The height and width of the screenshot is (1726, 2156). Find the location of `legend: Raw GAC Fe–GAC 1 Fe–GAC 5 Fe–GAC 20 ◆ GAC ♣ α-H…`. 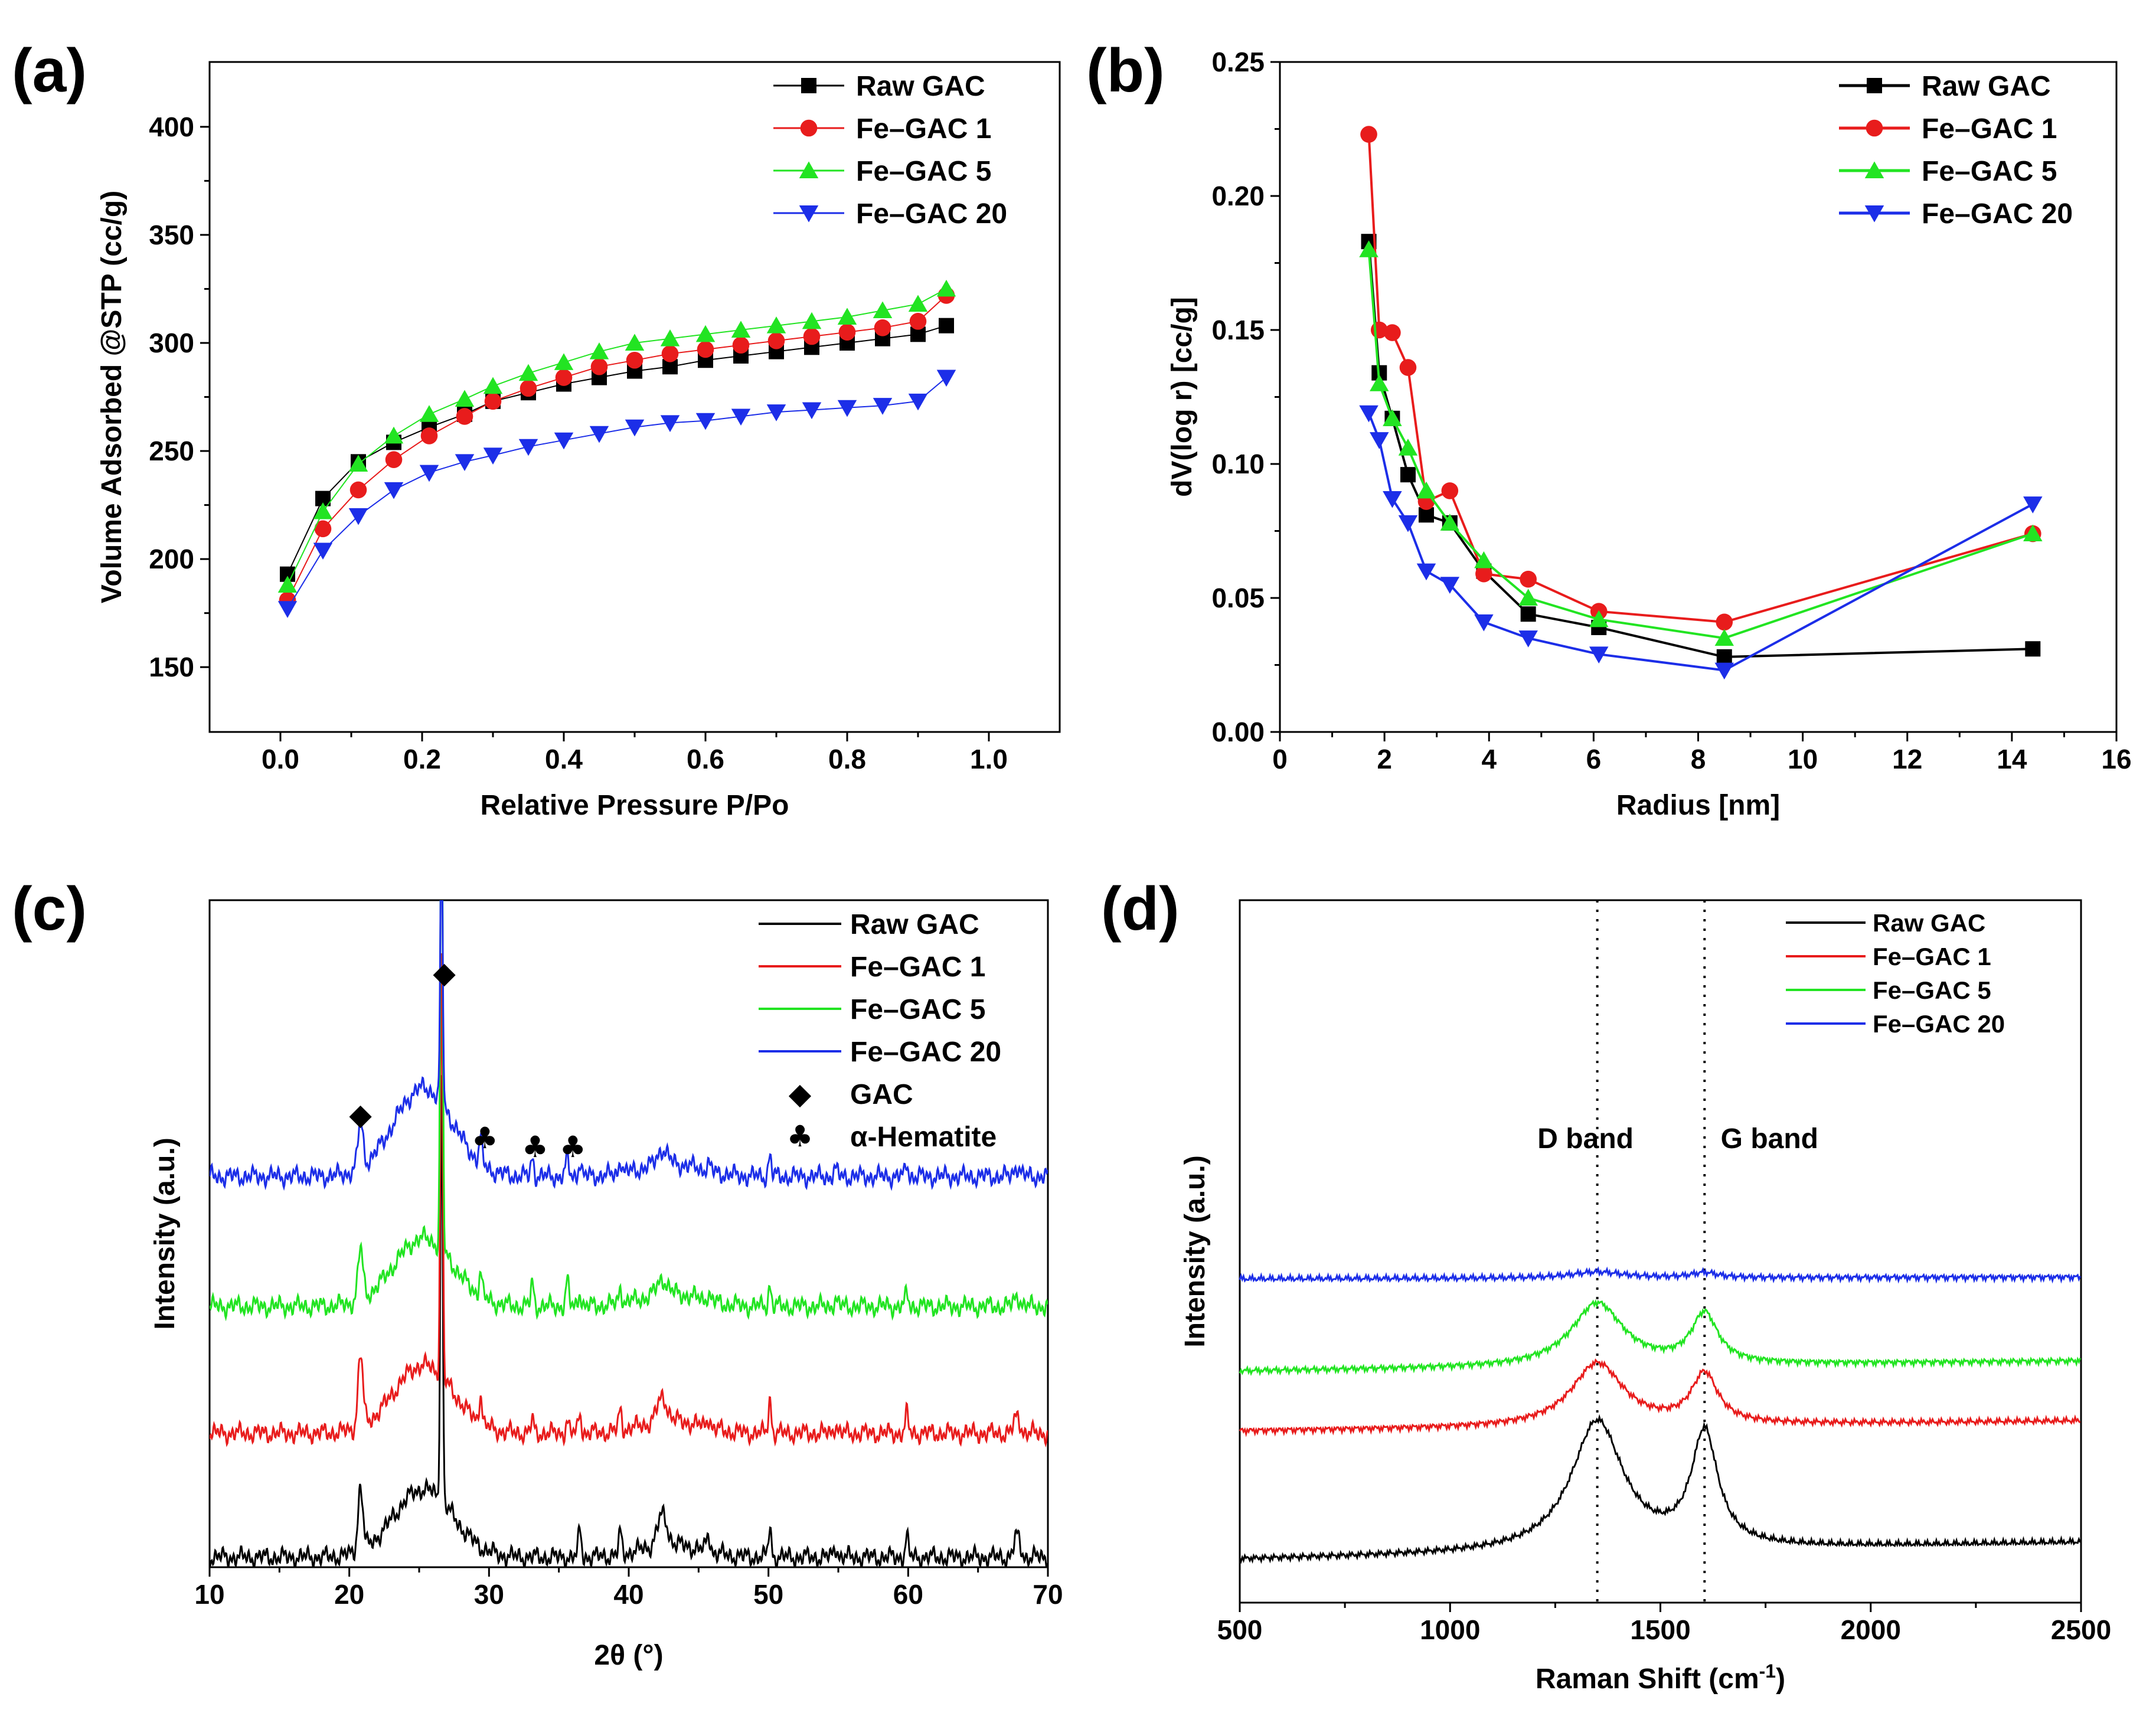

legend: Raw GAC Fe–GAC 1 Fe–GAC 5 Fe–GAC 20 ◆ GAC ♣ α-H… is located at coordinates (880, 1031).